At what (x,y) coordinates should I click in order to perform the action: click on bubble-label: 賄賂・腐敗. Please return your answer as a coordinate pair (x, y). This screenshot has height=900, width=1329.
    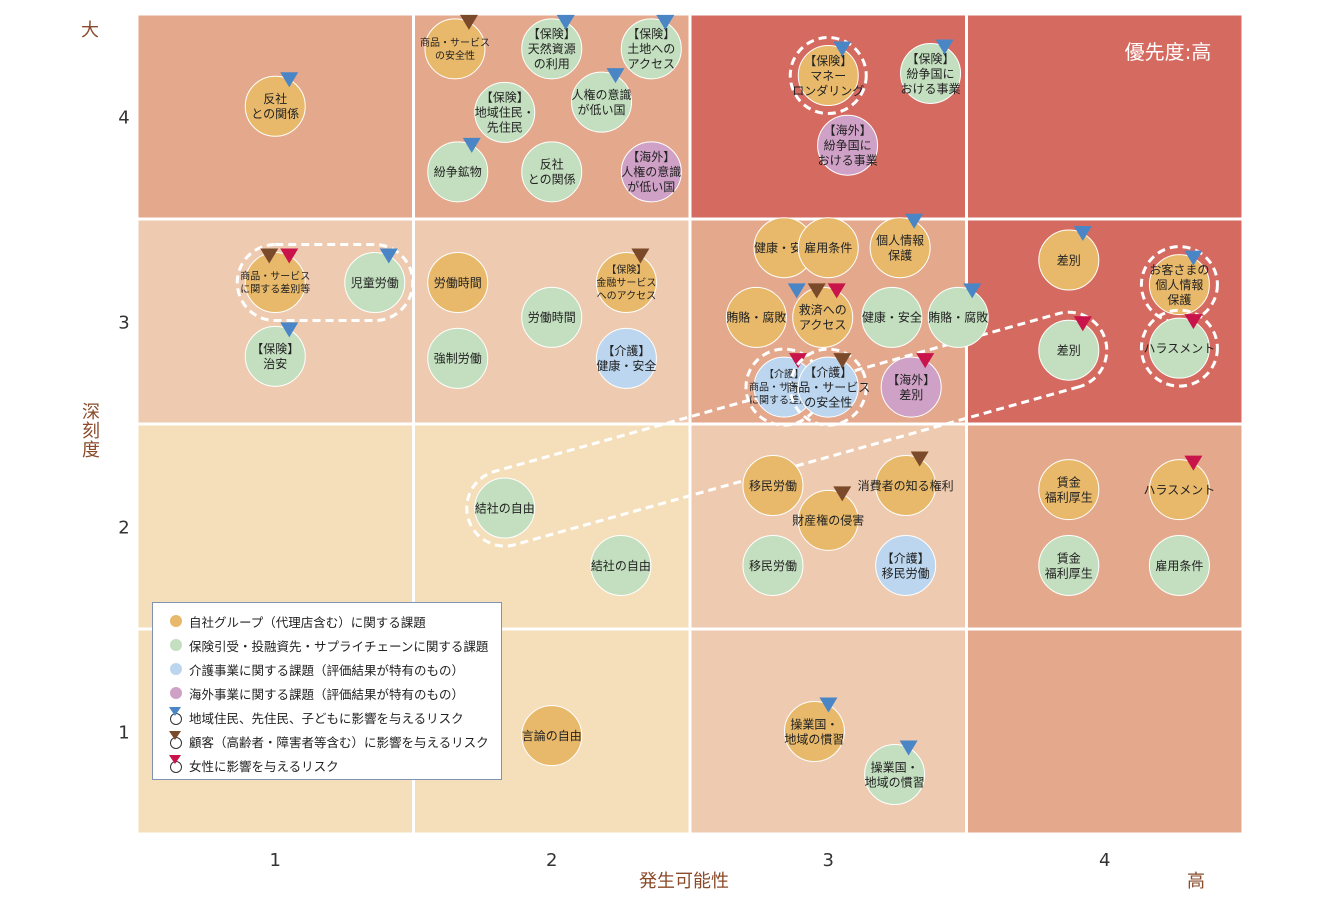
    Looking at the image, I should click on (958, 317).